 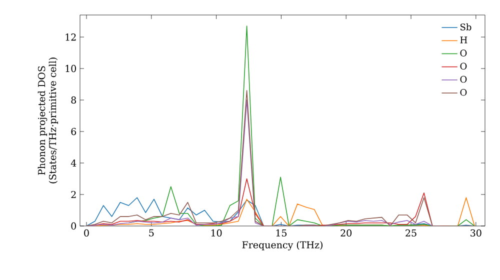 What do you see at coordinates (71, 68) in the screenshot?
I see `y-tick-label: 10` at bounding box center [71, 68].